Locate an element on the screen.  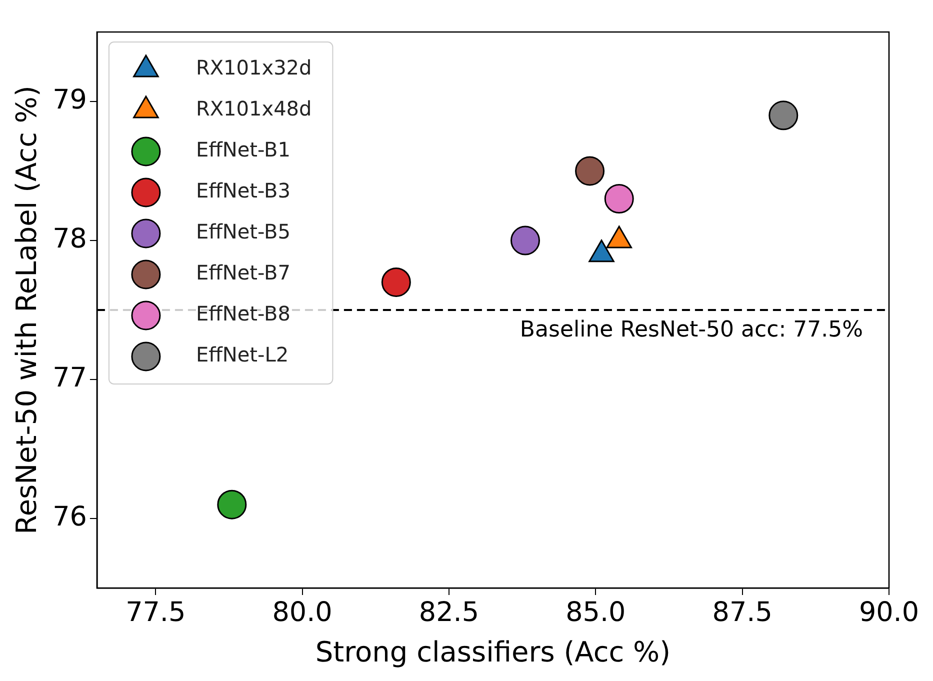
x-tick-label: 87.5 is located at coordinates (742, 612).